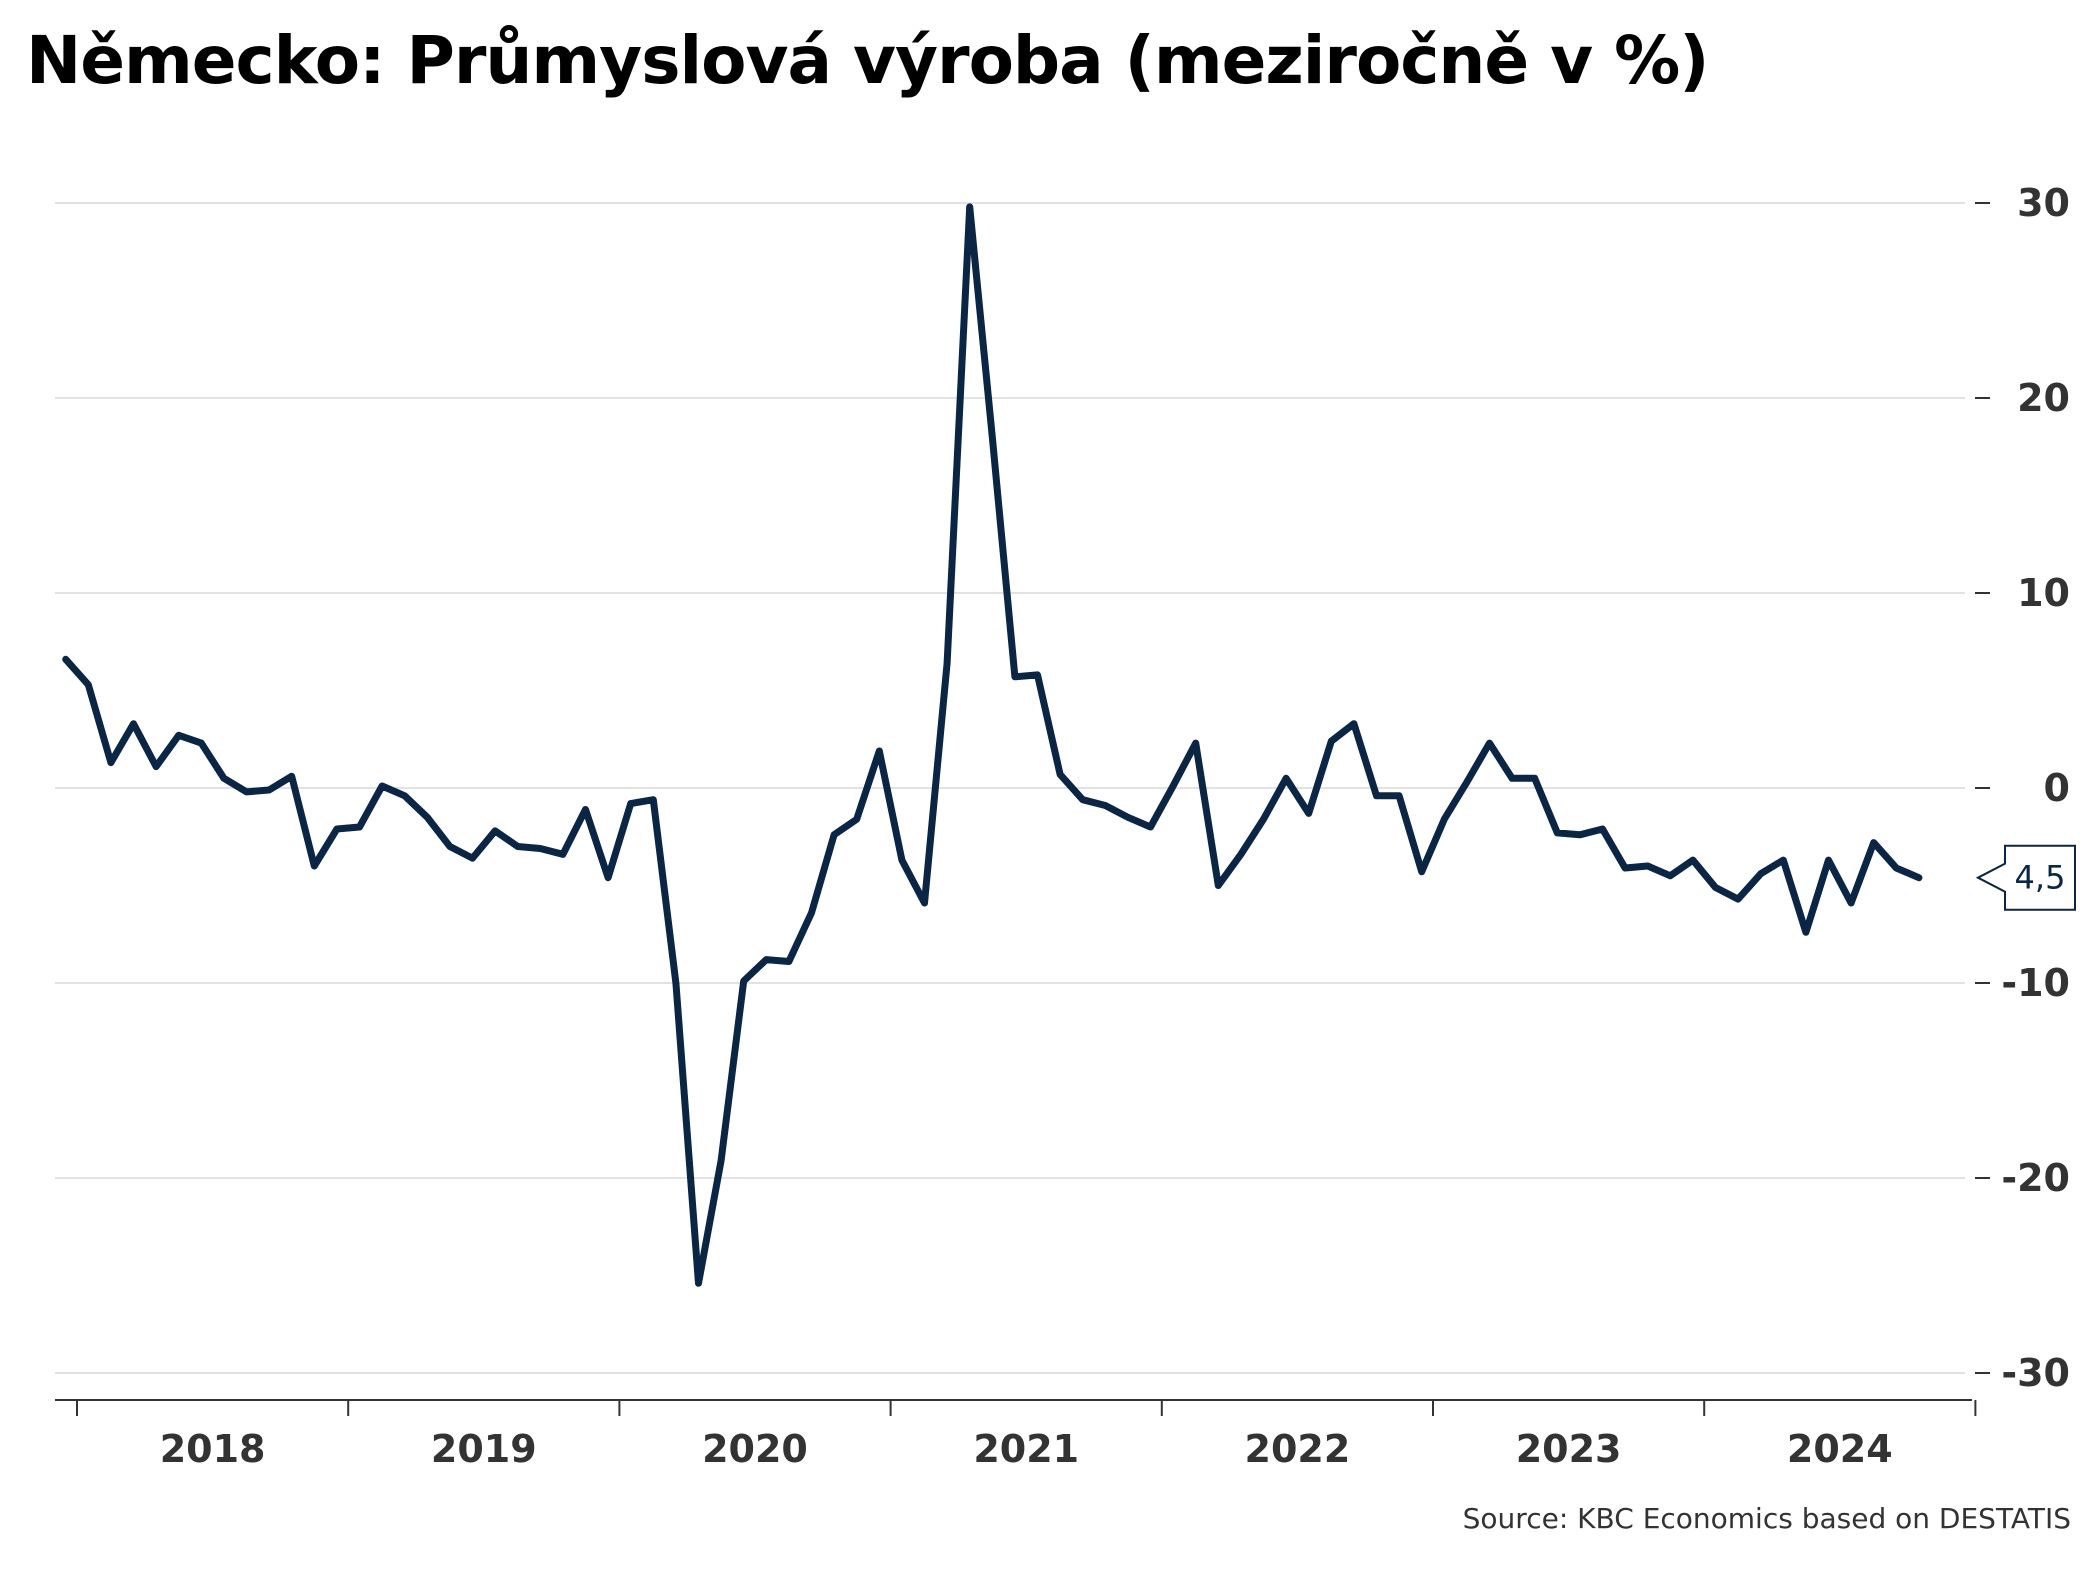 The height and width of the screenshot is (1570, 2093). What do you see at coordinates (2035, 983) in the screenshot?
I see `y-tick-label: -10` at bounding box center [2035, 983].